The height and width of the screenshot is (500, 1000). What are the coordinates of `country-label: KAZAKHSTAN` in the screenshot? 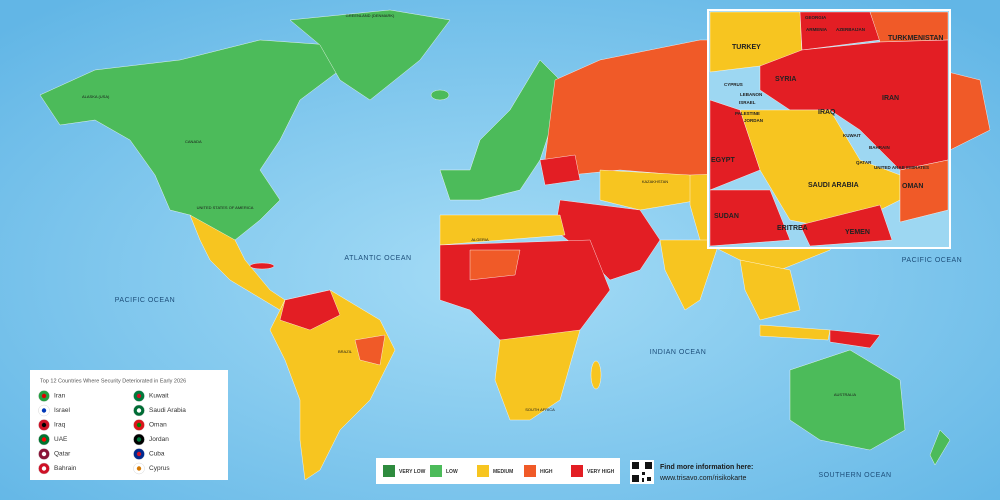 It's located at (655, 181).